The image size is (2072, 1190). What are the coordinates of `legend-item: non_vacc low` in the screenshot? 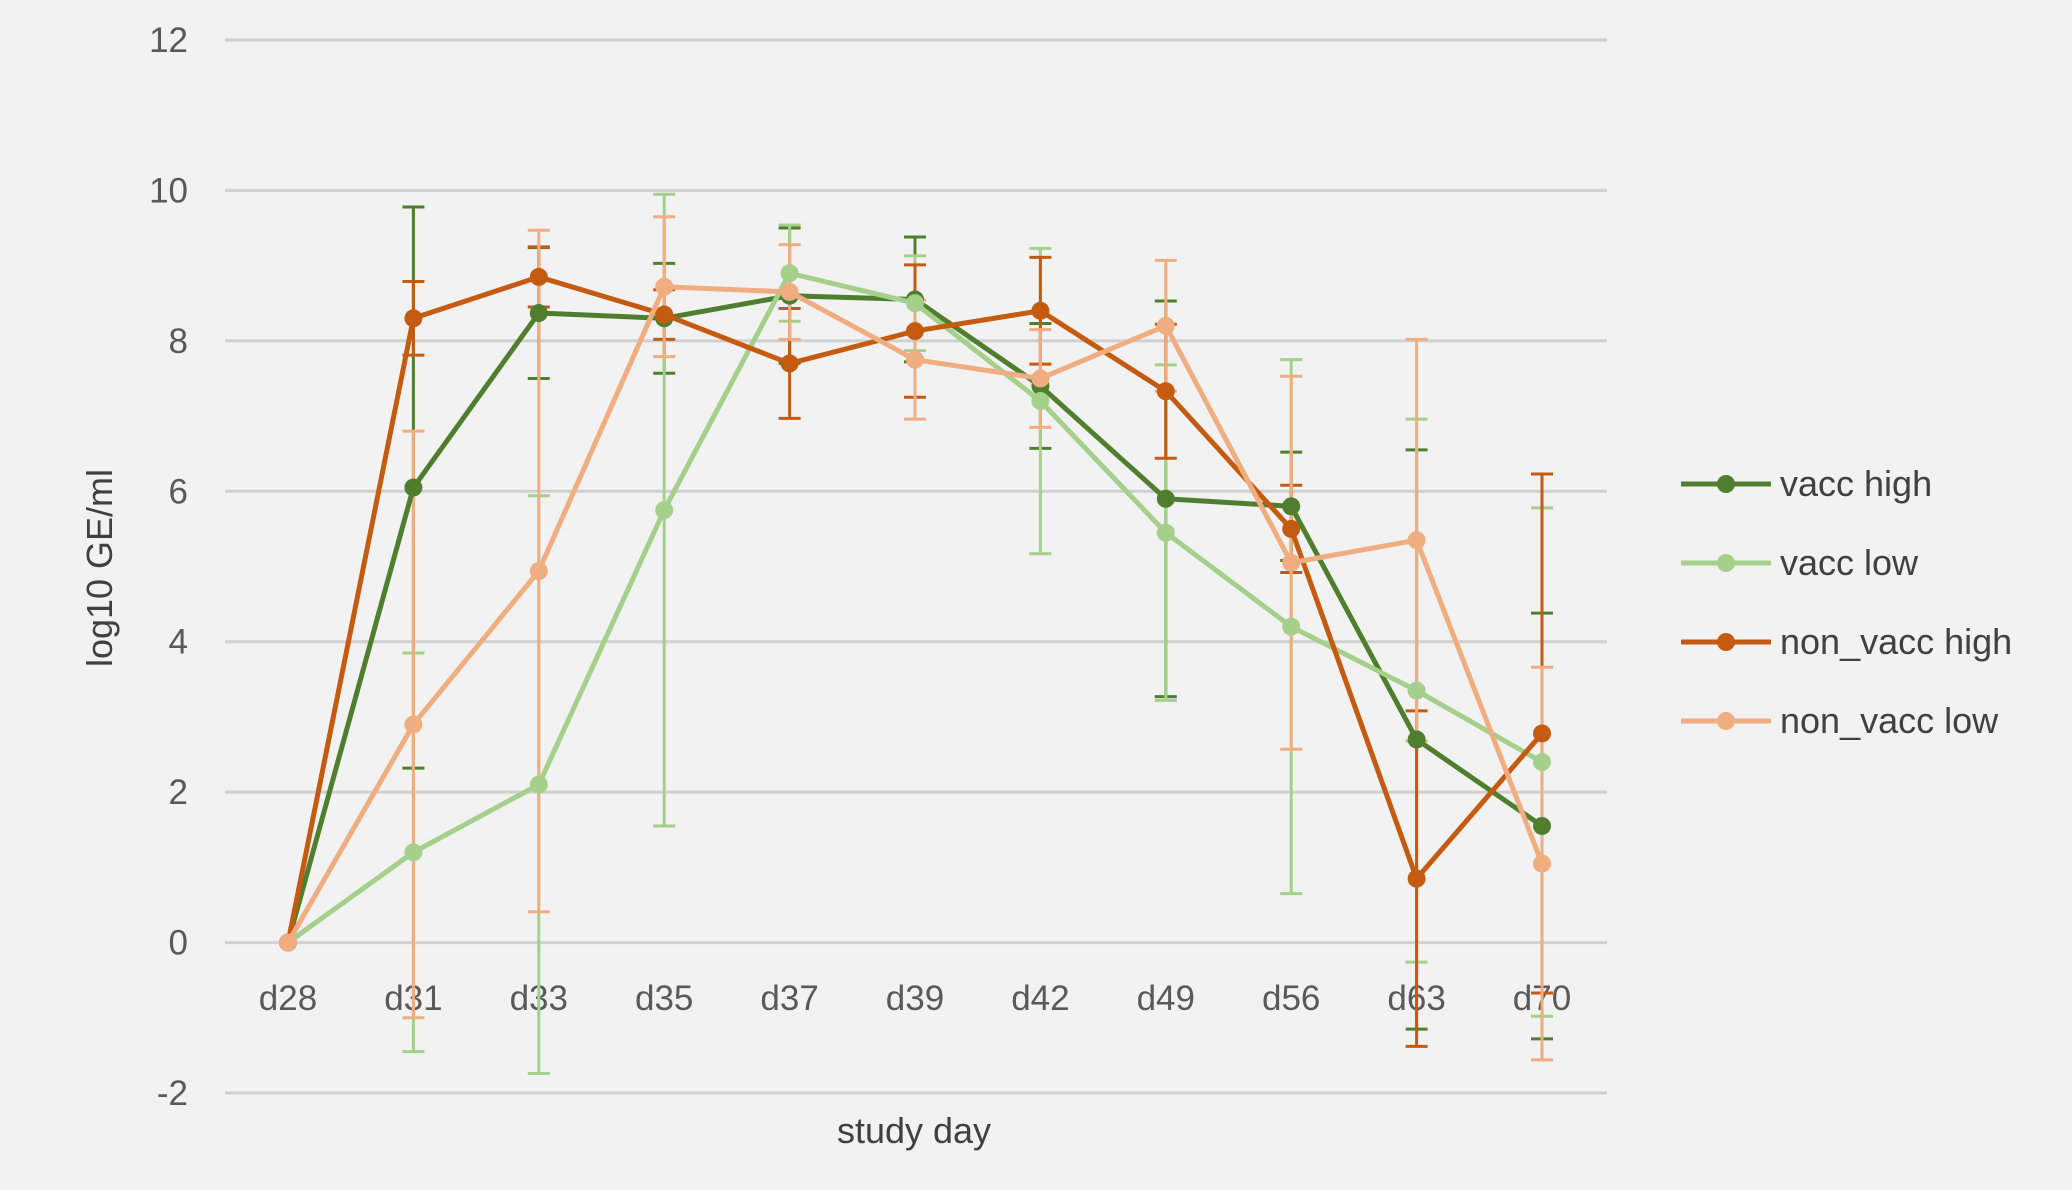 It's located at (1840, 720).